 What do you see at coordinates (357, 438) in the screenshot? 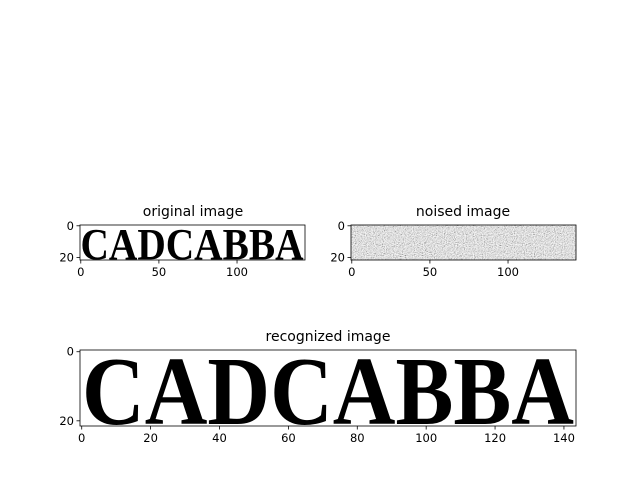
I see `x-tick-label: 80` at bounding box center [357, 438].